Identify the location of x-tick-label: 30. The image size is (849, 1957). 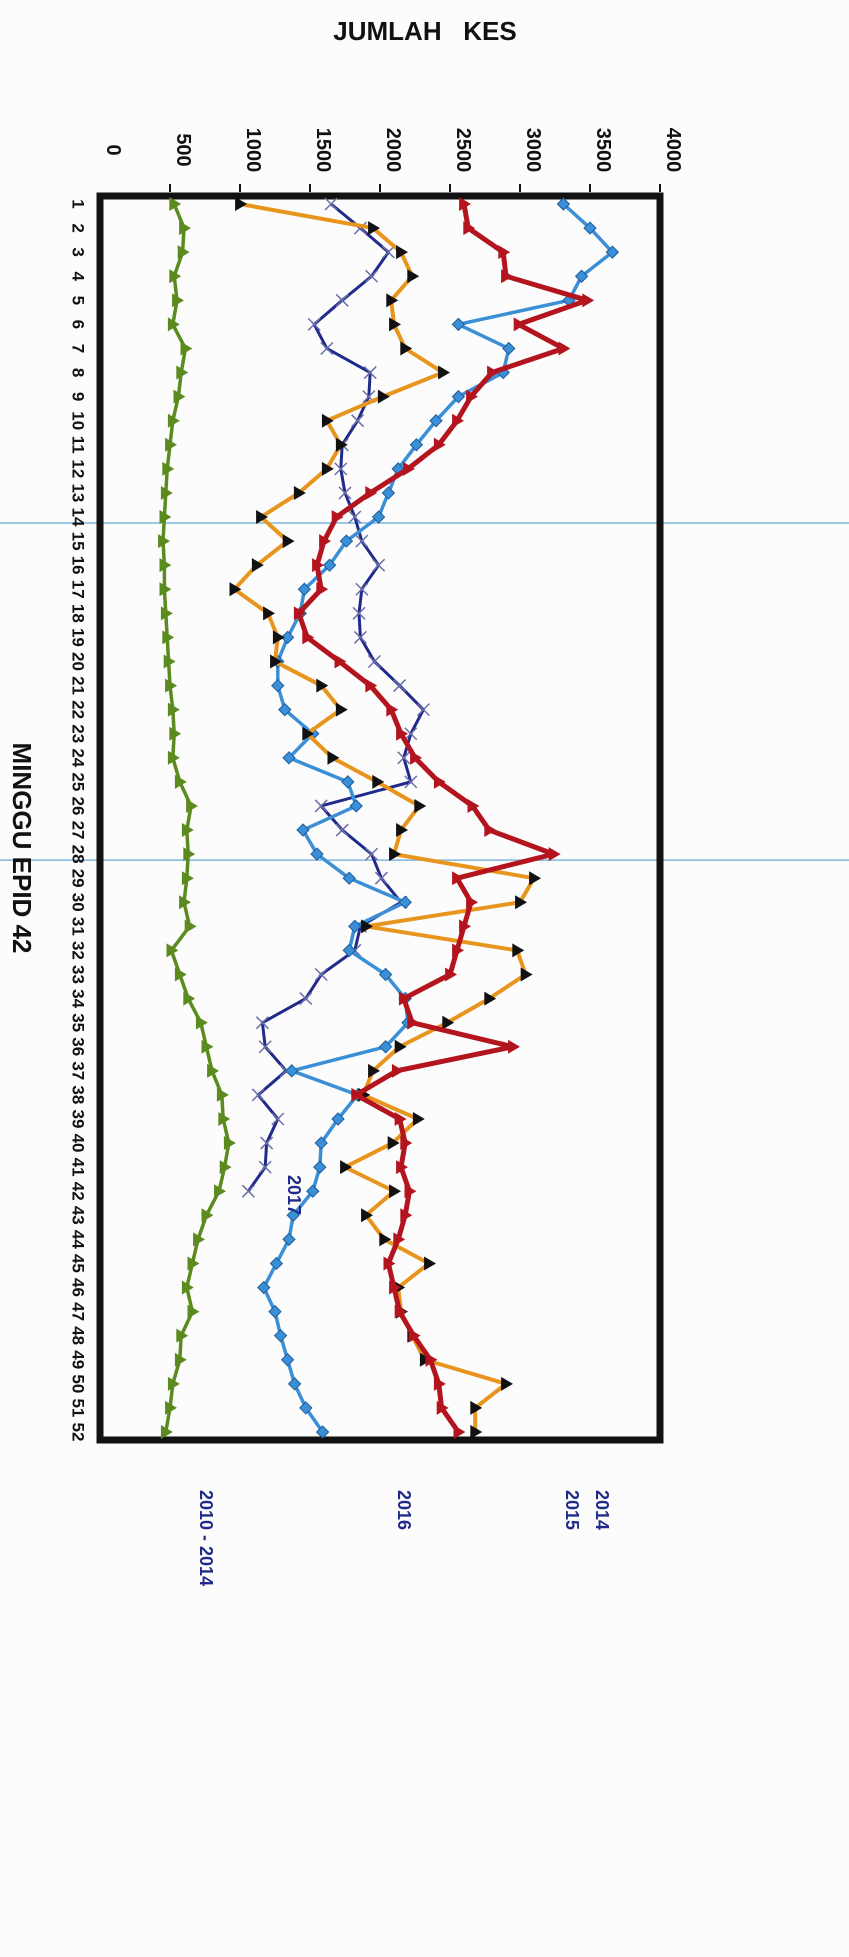
(78, 902).